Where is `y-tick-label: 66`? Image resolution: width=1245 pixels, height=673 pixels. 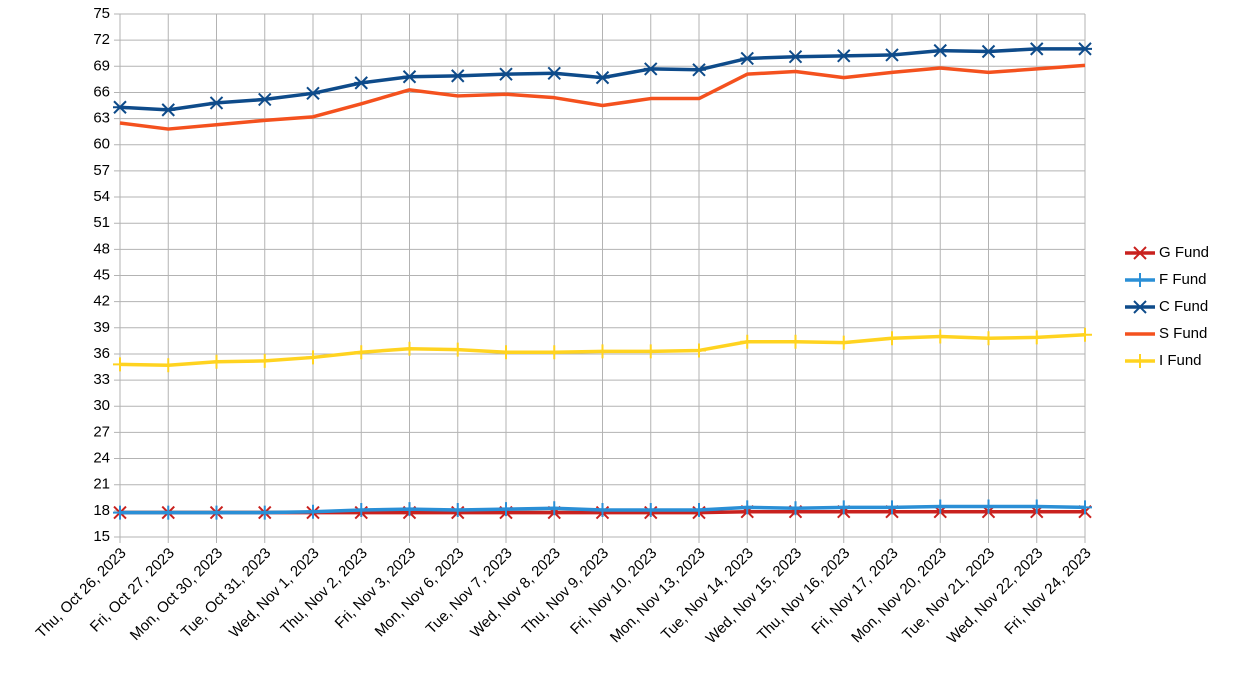 y-tick-label: 66 is located at coordinates (101, 91).